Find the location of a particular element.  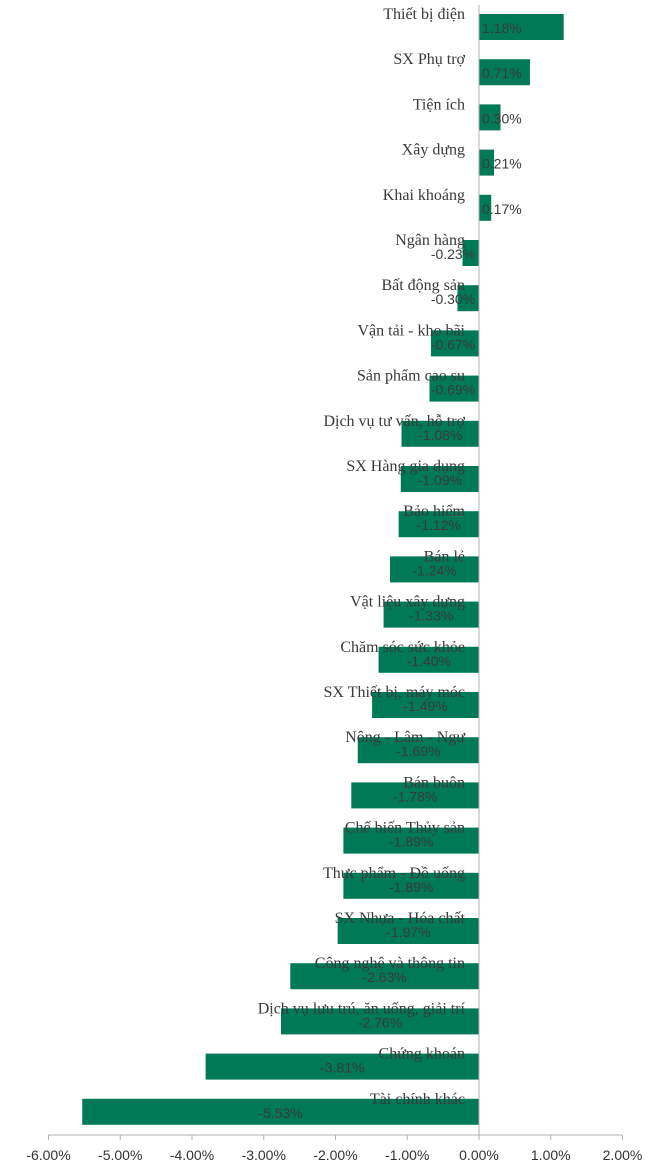

value-label-13: -1.33% is located at coordinates (431, 616).